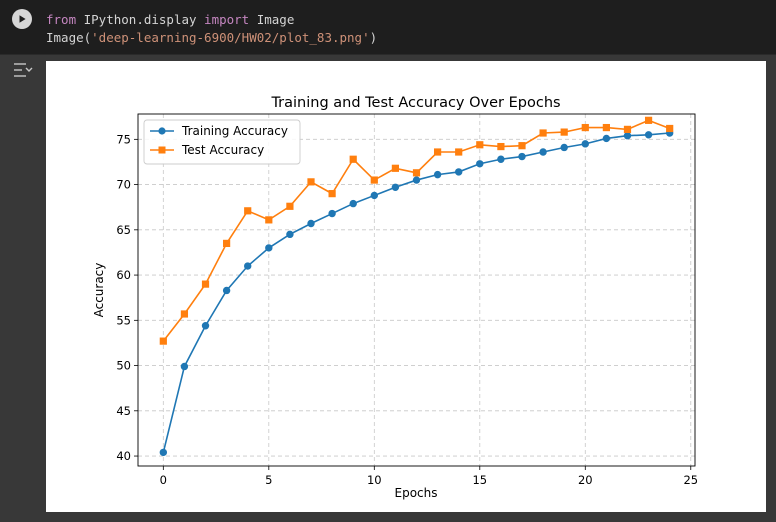 This screenshot has width=776, height=522. Describe the element at coordinates (585, 480) in the screenshot. I see `x-tick-label: 20` at that location.